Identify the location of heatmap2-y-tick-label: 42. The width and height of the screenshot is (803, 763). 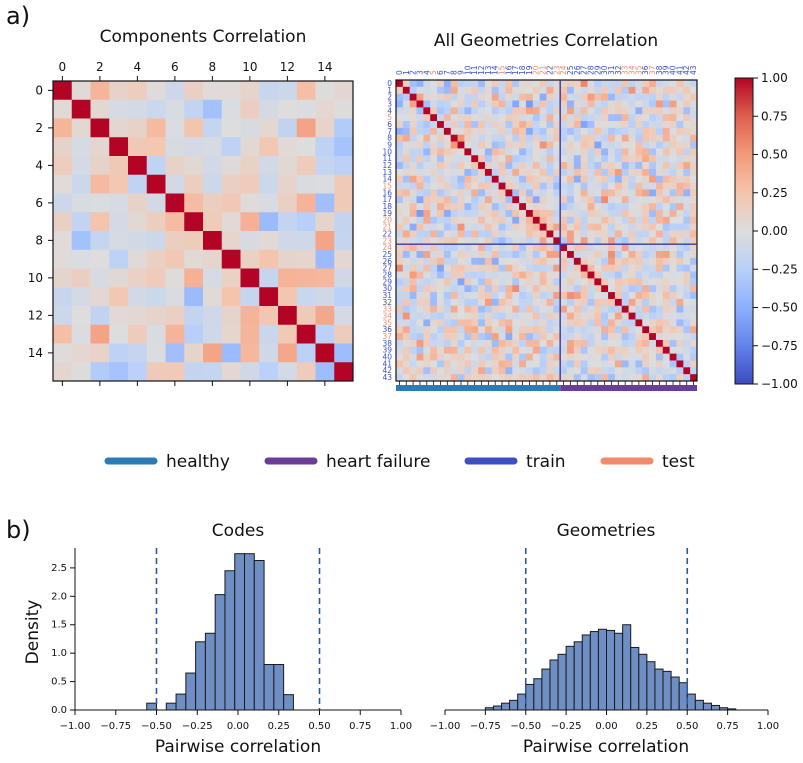
(387, 370).